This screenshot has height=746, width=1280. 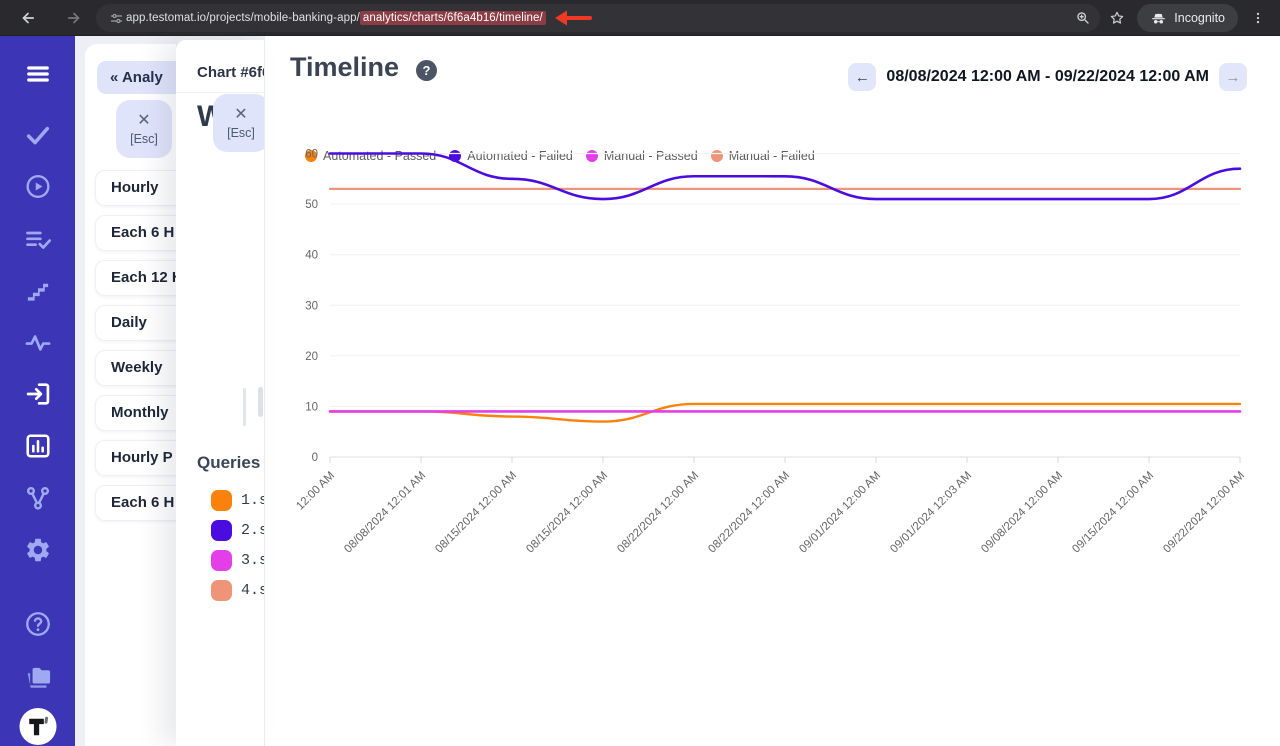 I want to click on query-row: 2.s, so click(x=237, y=530).